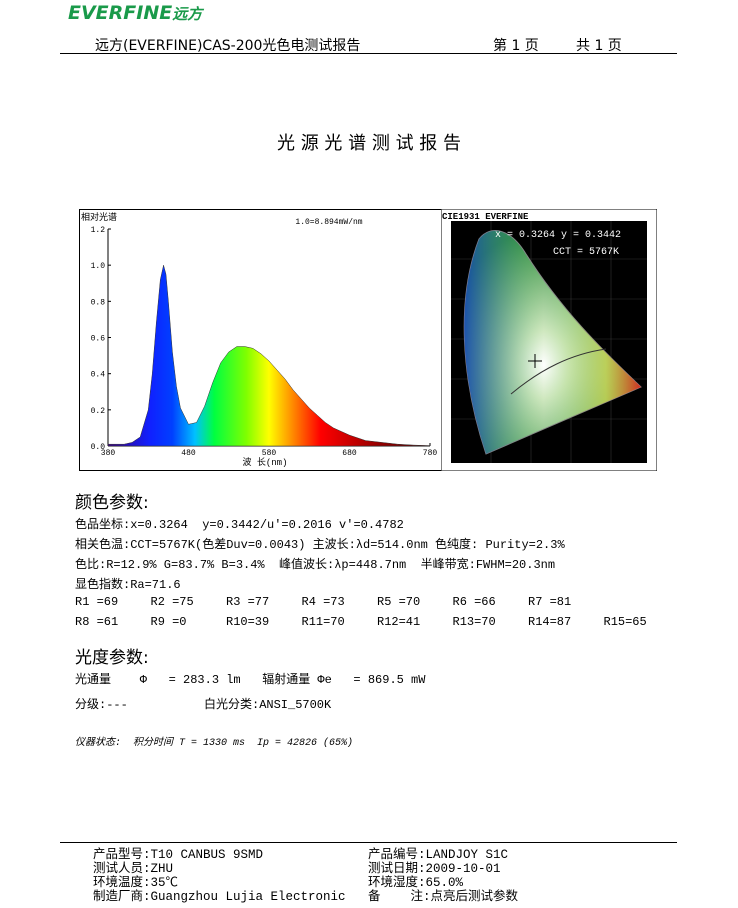 This screenshot has height=908, width=738. I want to click on ri-value: R4 =73, so click(323, 602).